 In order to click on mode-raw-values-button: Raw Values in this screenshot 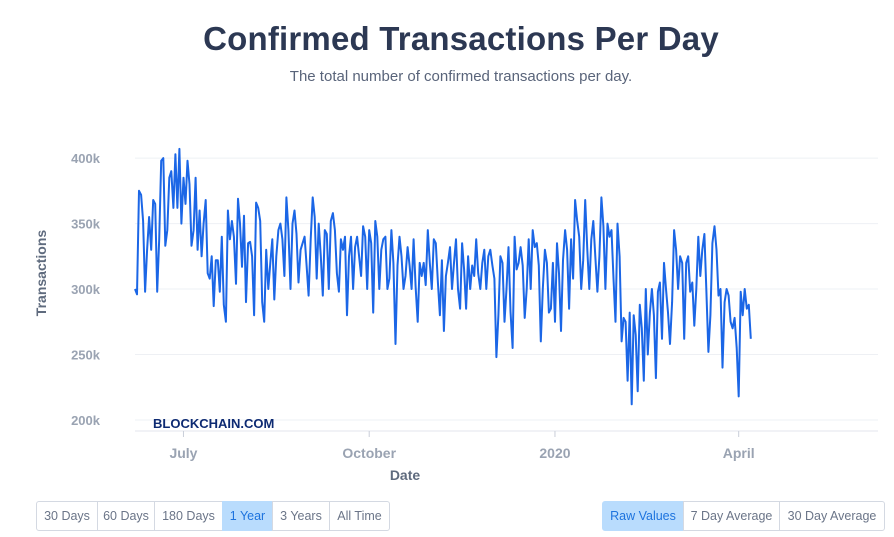, I will do `click(643, 516)`.